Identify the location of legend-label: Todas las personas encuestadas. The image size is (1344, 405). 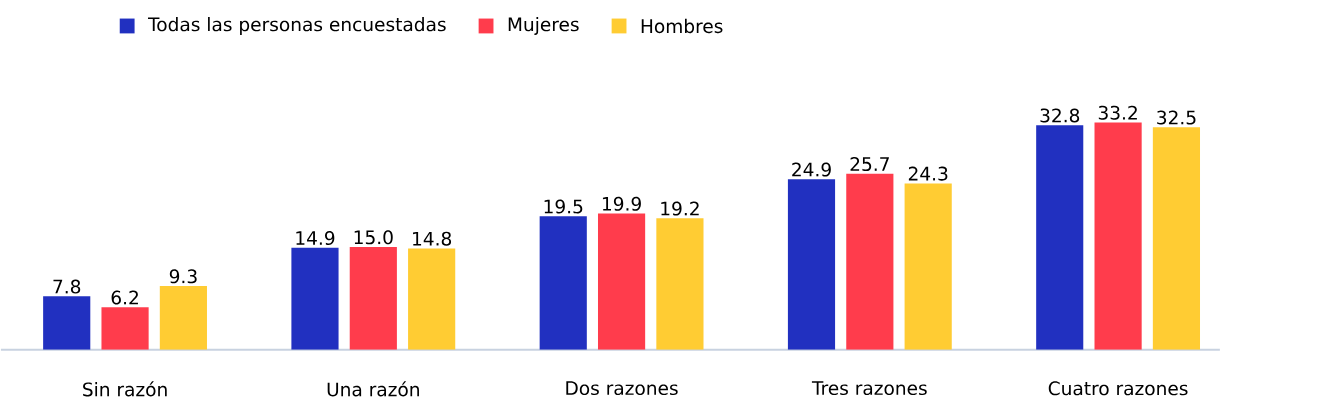
(297, 25).